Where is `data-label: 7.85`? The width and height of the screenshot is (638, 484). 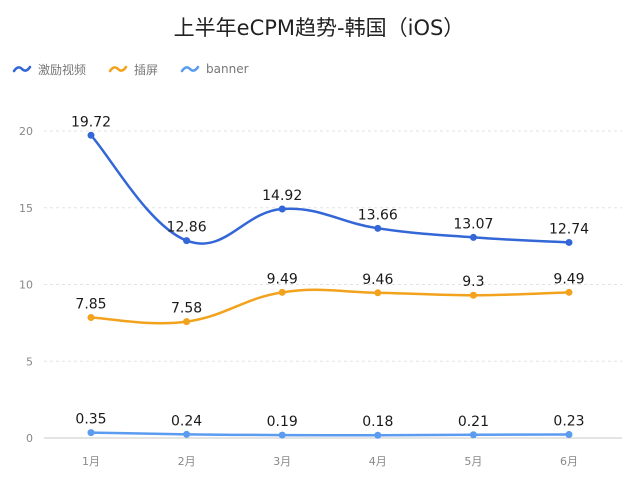 data-label: 7.85 is located at coordinates (90, 305).